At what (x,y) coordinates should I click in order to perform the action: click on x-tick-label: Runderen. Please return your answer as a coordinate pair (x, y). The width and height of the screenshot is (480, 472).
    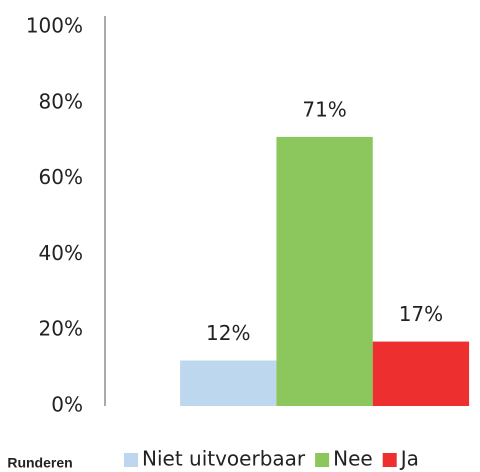
    Looking at the image, I should click on (39, 463).